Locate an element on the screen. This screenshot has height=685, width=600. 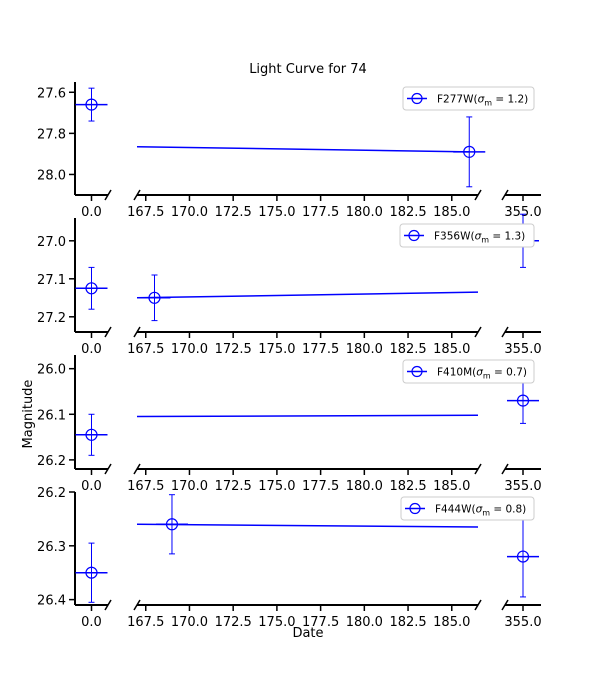
x-axis-label: Date is located at coordinates (307, 633).